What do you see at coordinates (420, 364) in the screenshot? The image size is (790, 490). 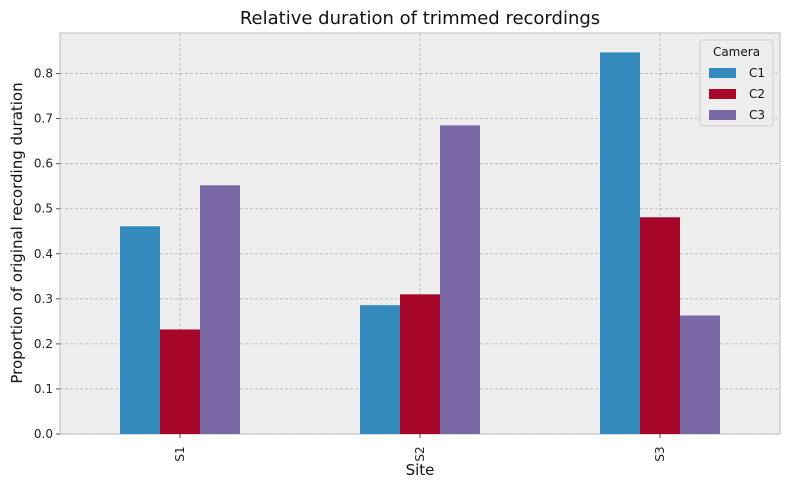 I see `bar-c2-s2` at bounding box center [420, 364].